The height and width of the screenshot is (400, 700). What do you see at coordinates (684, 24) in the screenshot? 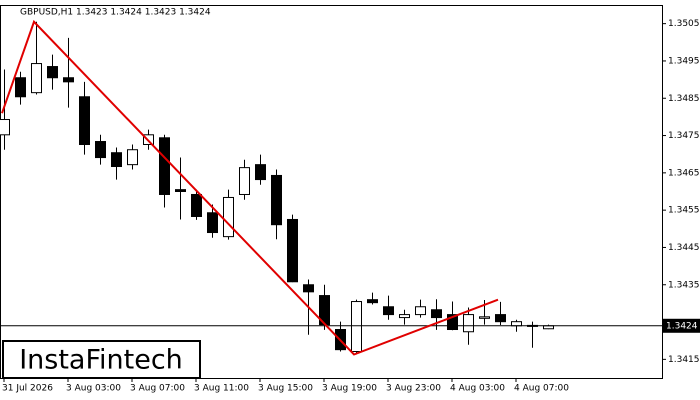
I see `y-tick-label: 1.3505` at bounding box center [684, 24].